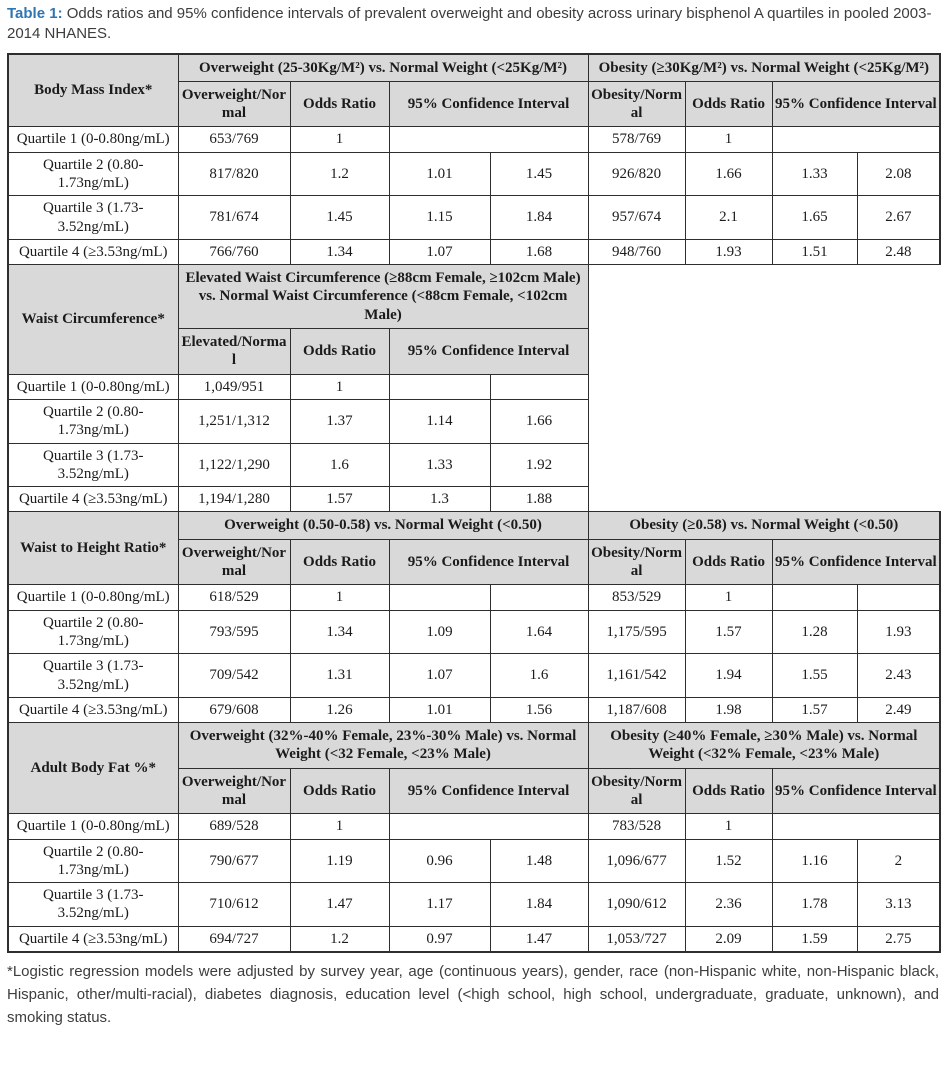  Describe the element at coordinates (636, 710) in the screenshot. I see `value-cell: 1,187/608` at that location.